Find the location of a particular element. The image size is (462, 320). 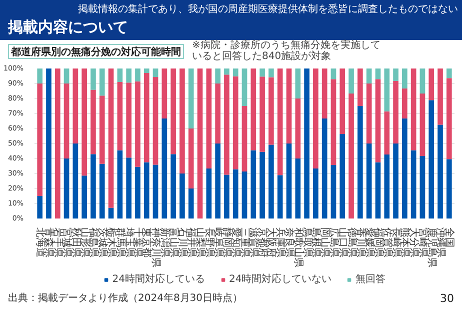

chart-subtitle: 都道府県別の無痛分娩の対応可能時間 is located at coordinates (96, 51).